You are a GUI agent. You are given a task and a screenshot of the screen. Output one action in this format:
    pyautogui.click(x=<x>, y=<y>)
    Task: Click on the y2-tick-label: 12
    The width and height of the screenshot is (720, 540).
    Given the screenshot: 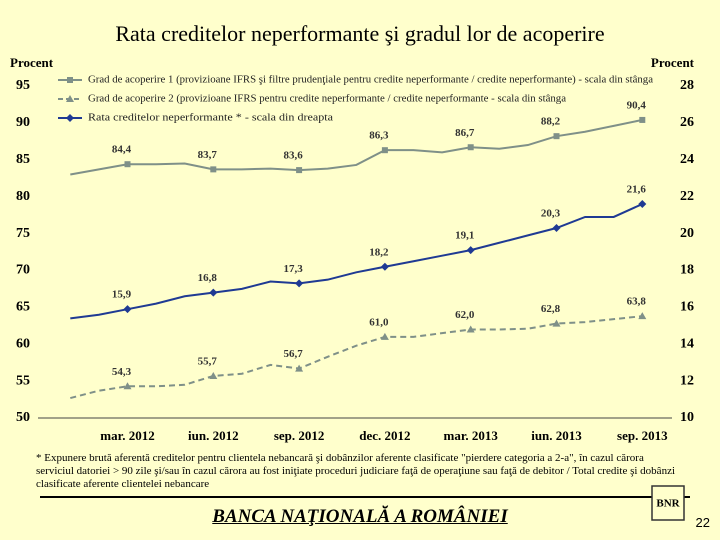 What is the action you would take?
    pyautogui.click(x=687, y=380)
    